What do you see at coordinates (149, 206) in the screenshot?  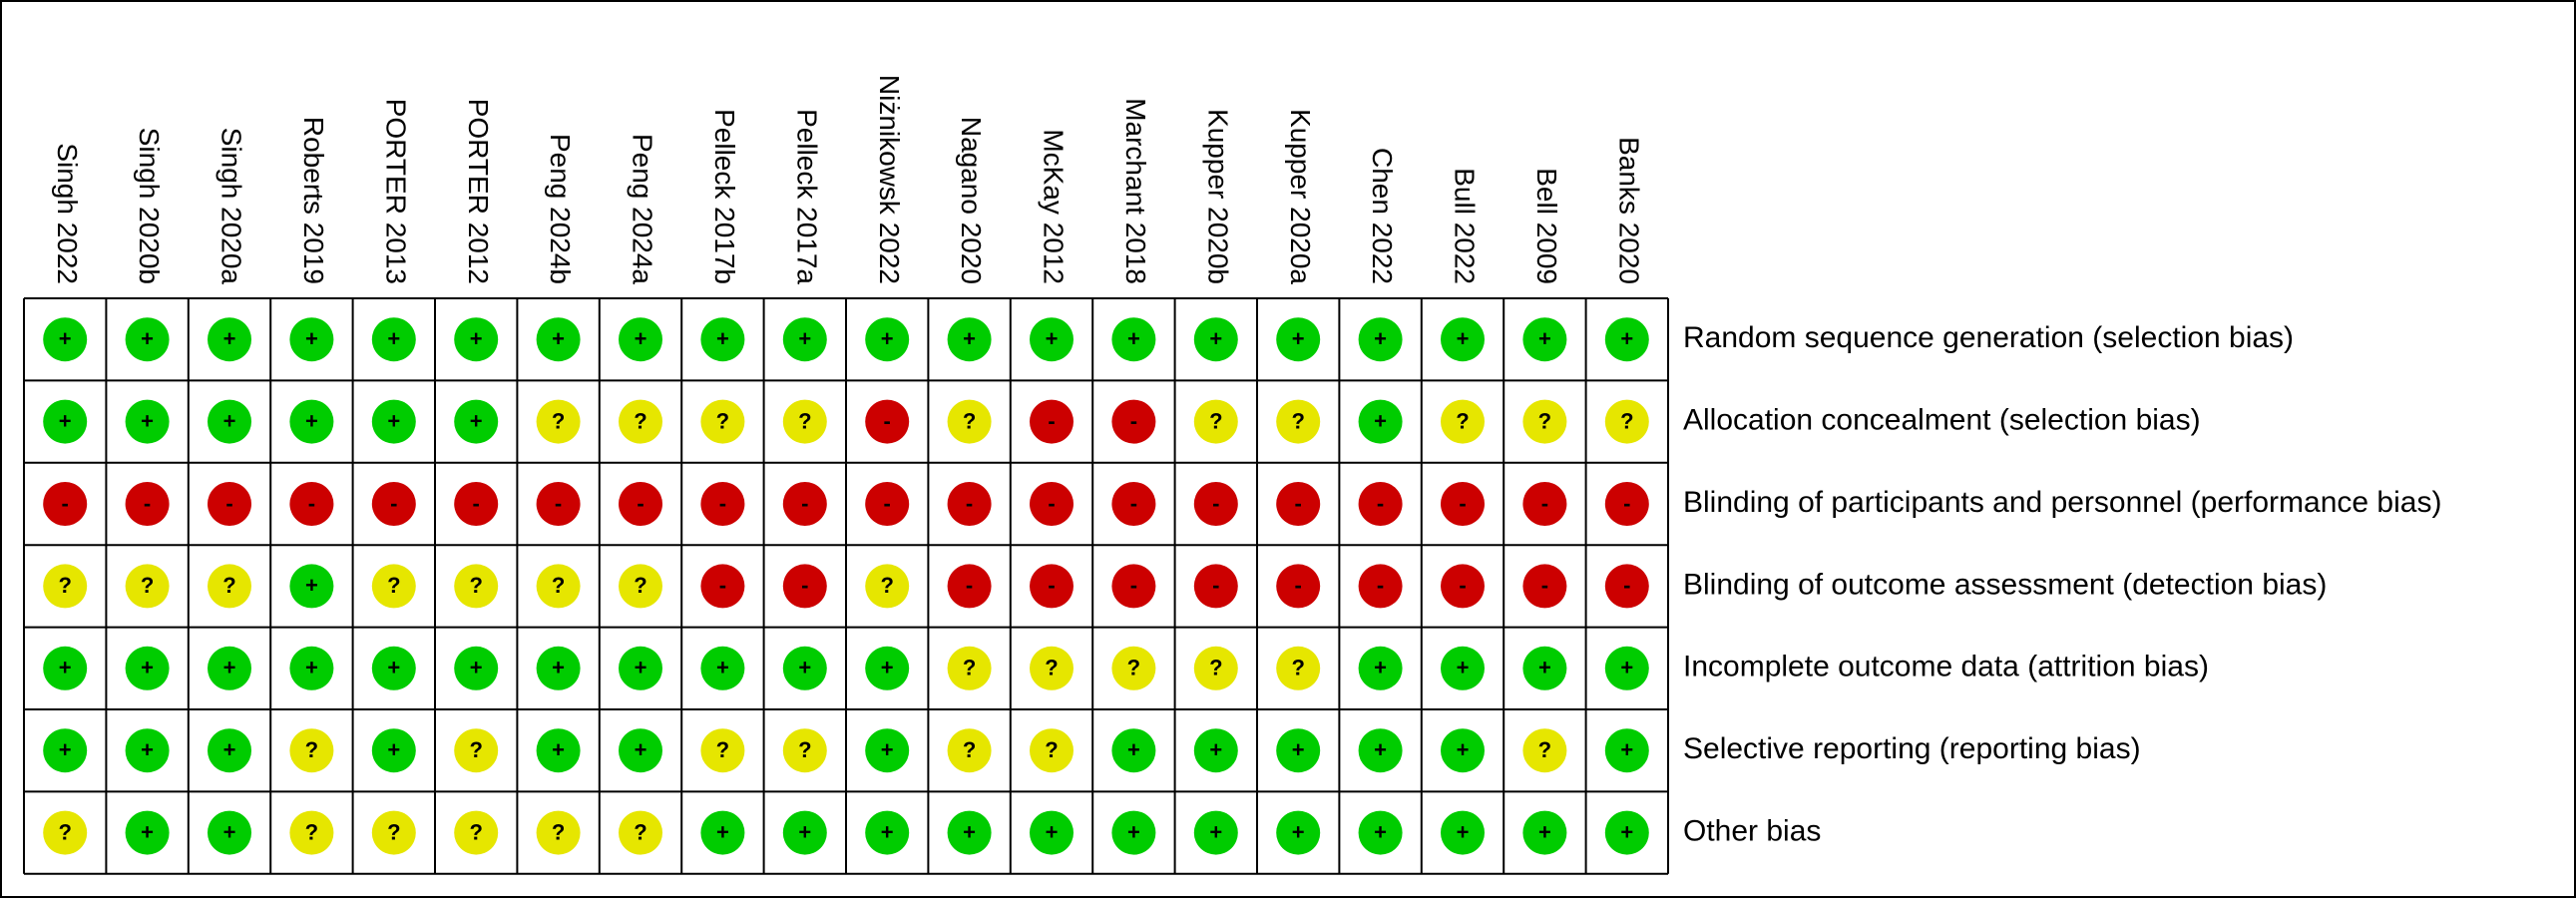 I see `study-label-singh-2020b: Singh 2020b` at bounding box center [149, 206].